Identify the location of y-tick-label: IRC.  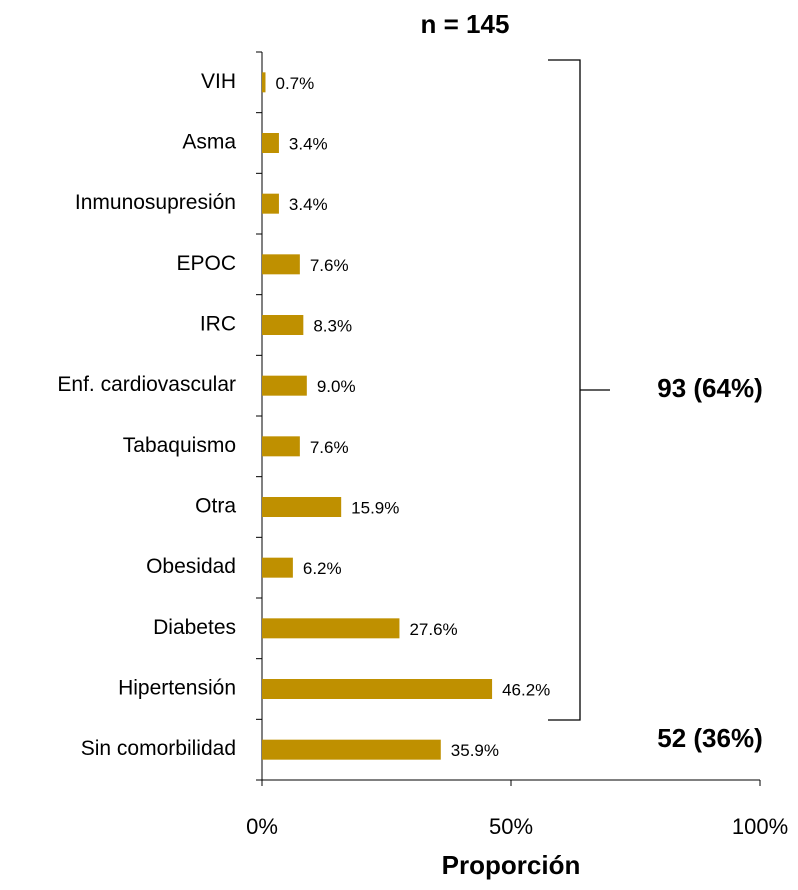
(218, 324).